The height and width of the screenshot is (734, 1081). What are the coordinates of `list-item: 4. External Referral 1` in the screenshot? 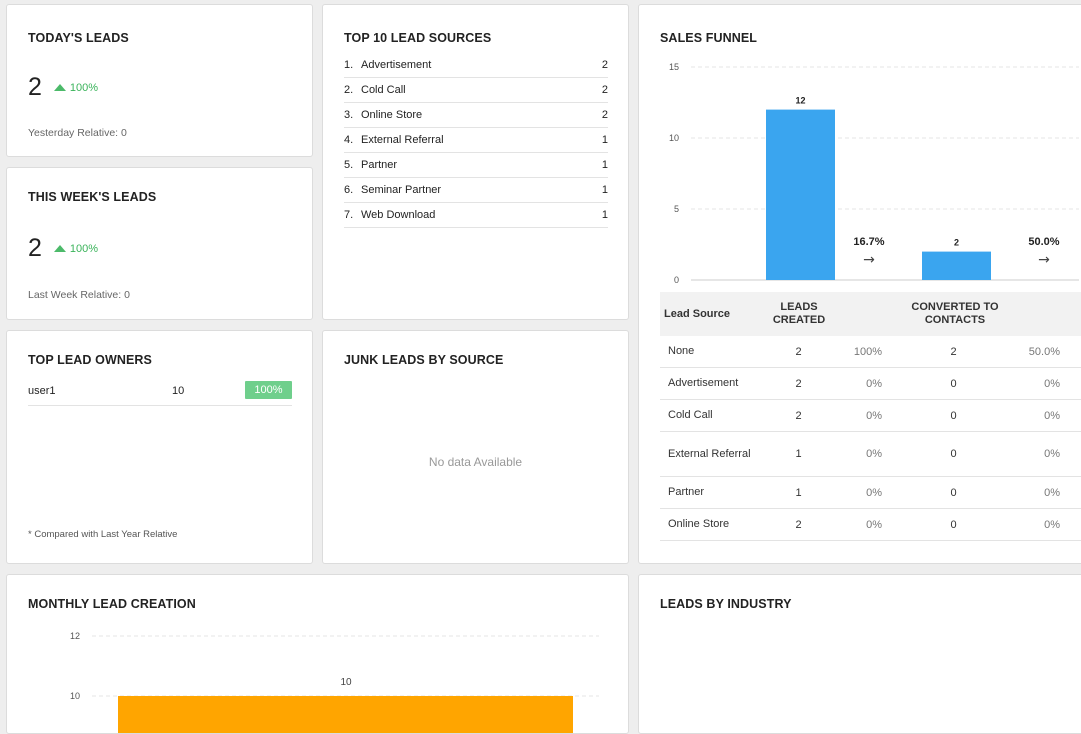 It's located at (476, 140).